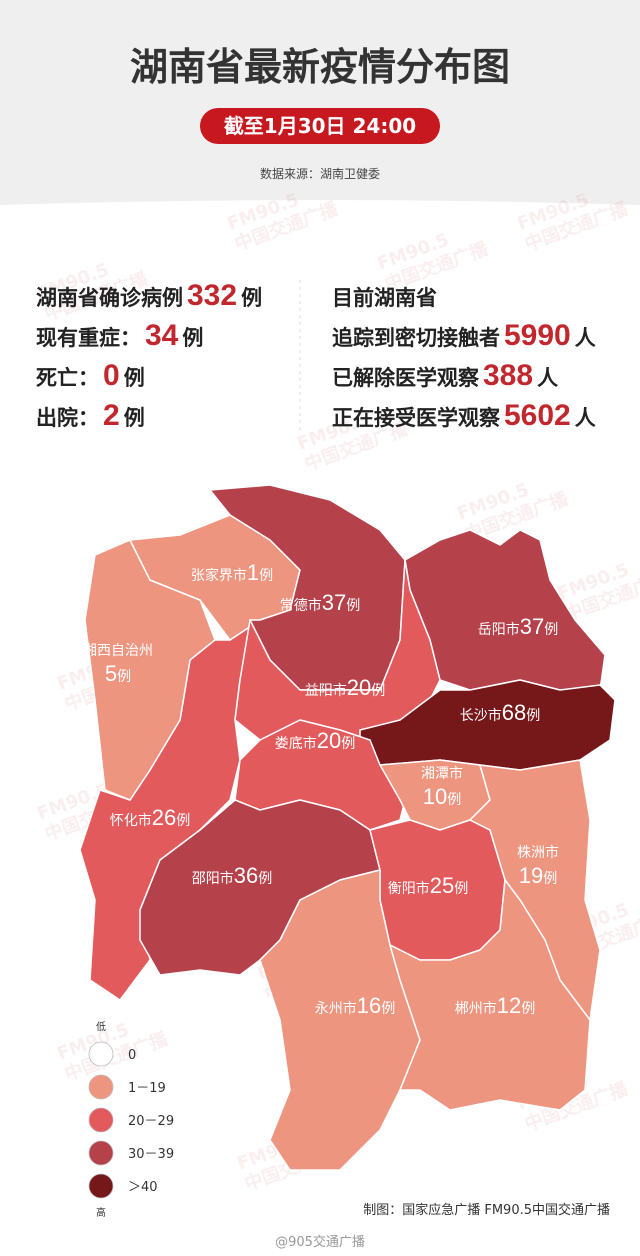 This screenshot has width=640, height=1256. I want to click on legend-label: 1－19, so click(147, 1088).